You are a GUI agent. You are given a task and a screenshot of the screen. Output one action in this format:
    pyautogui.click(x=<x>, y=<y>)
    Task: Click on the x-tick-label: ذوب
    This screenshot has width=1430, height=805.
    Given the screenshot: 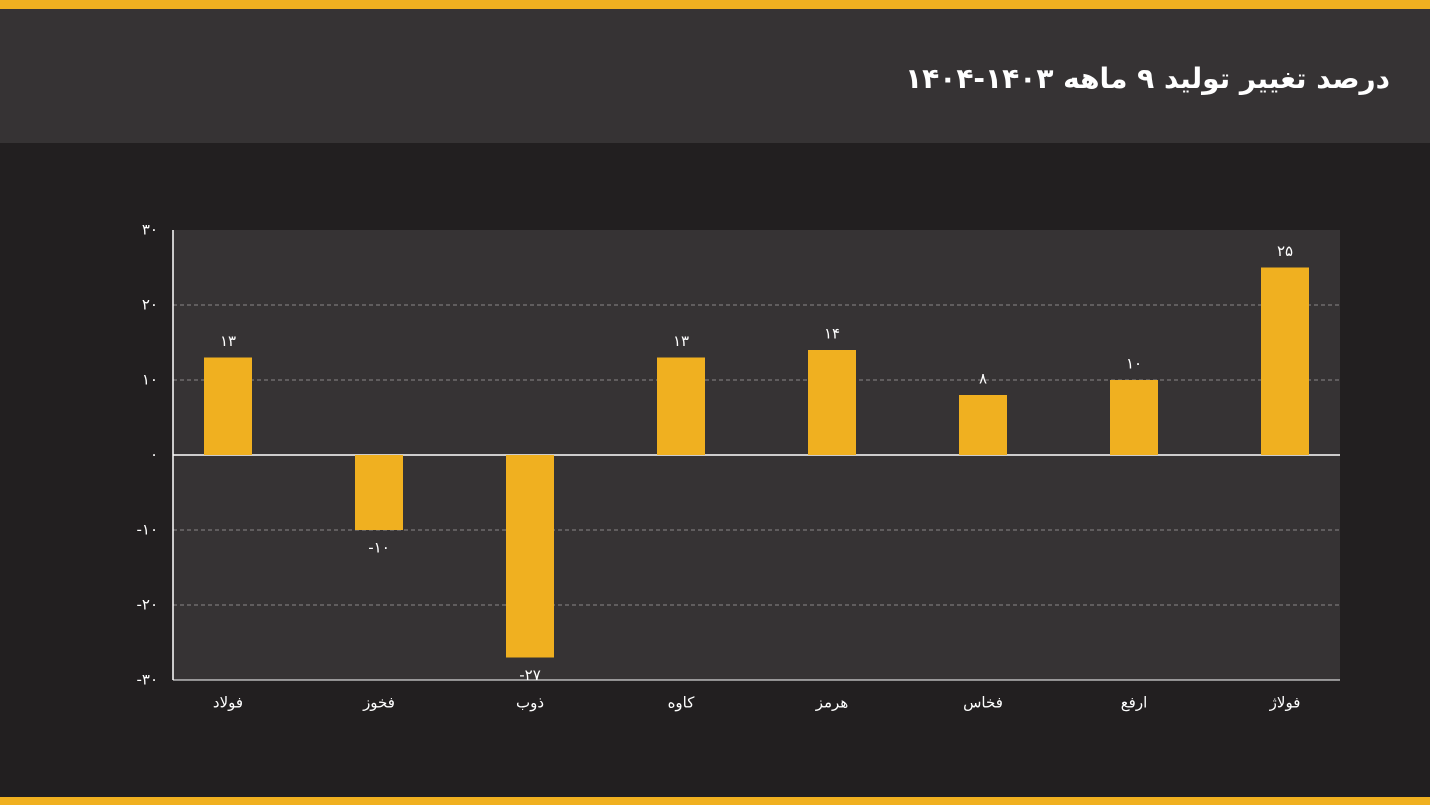 What is the action you would take?
    pyautogui.click(x=530, y=703)
    